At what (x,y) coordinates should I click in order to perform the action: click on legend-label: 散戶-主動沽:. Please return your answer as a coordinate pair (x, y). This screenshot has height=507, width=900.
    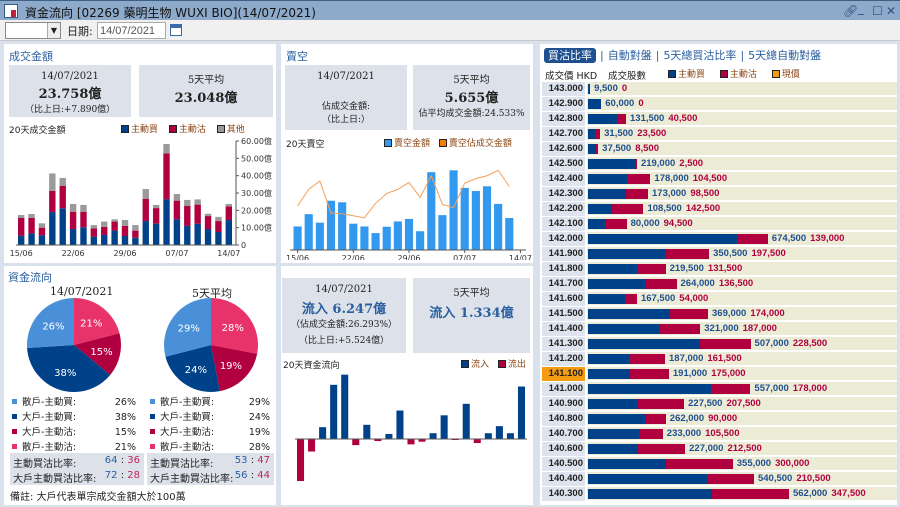
    Looking at the image, I should click on (49, 447).